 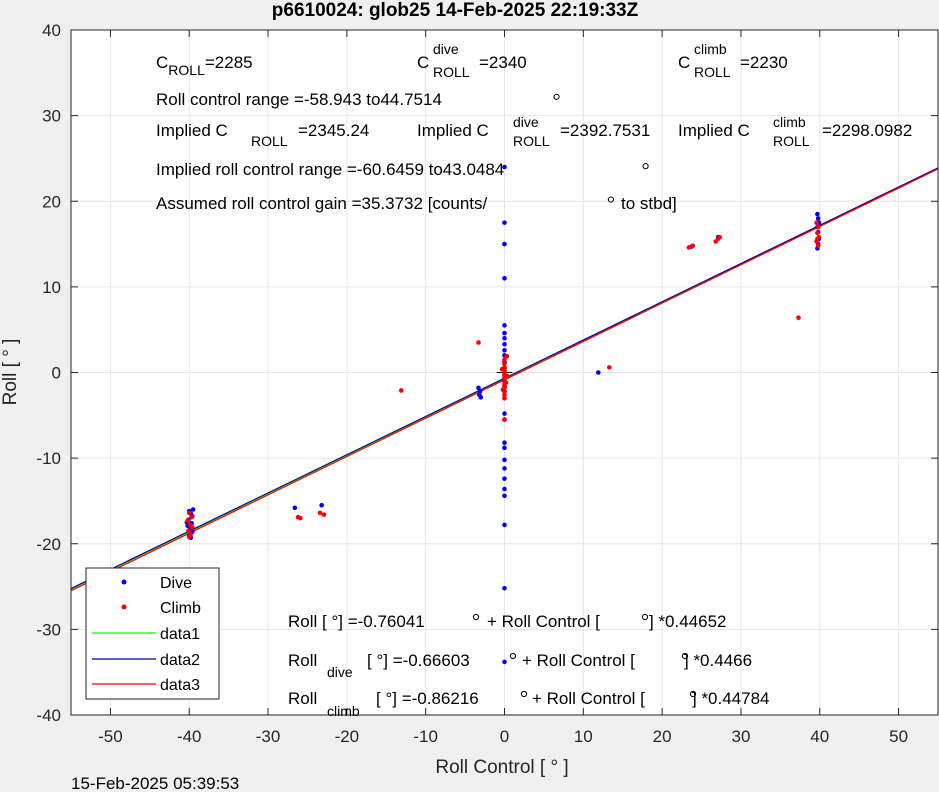 I want to click on c-roll-climb-base: C, so click(x=684, y=62).